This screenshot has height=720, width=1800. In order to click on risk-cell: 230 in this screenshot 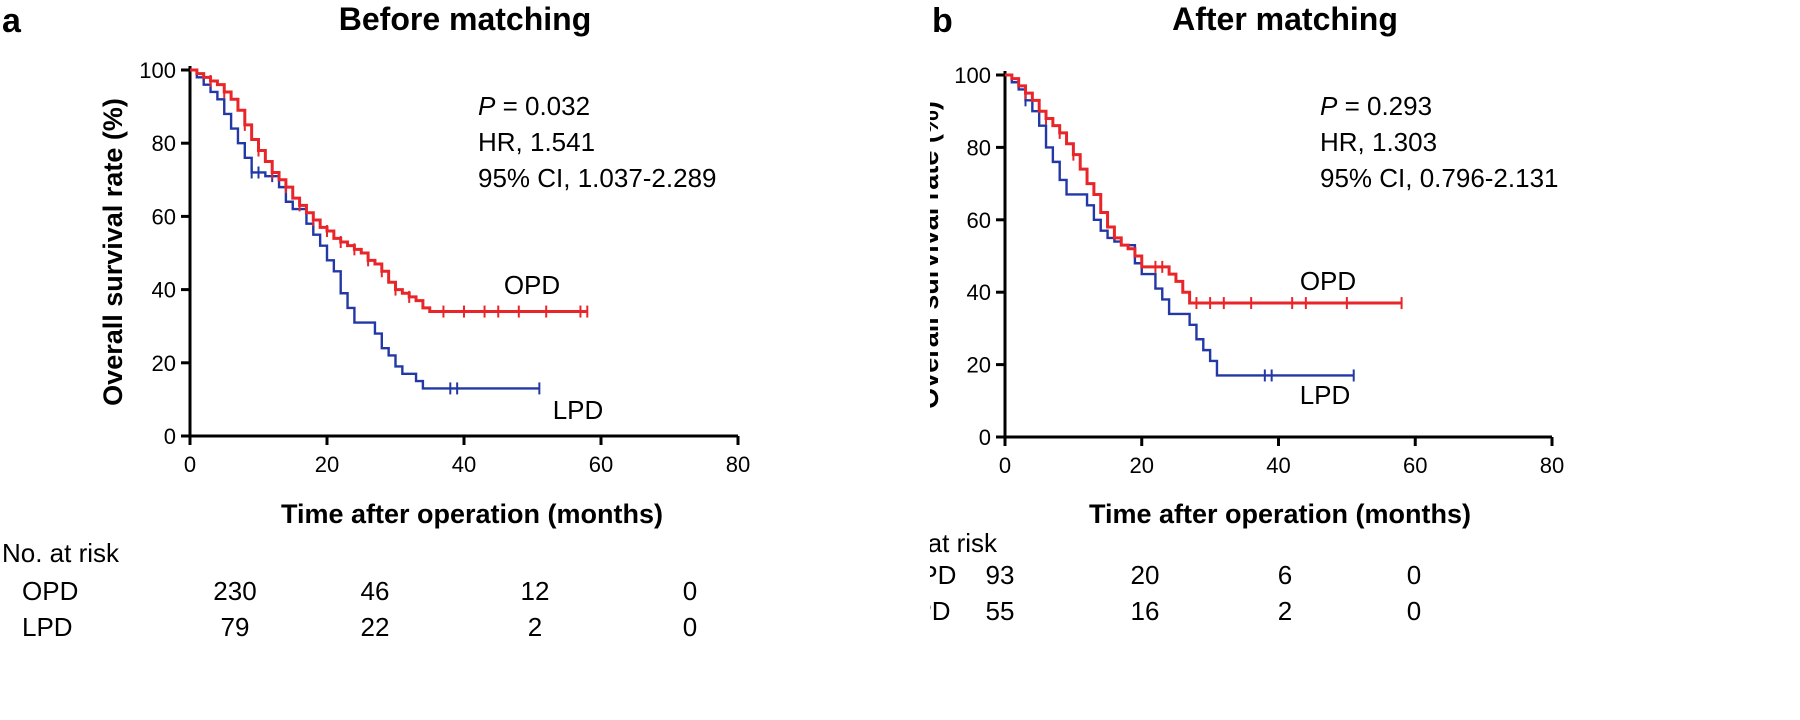, I will do `click(234, 591)`.